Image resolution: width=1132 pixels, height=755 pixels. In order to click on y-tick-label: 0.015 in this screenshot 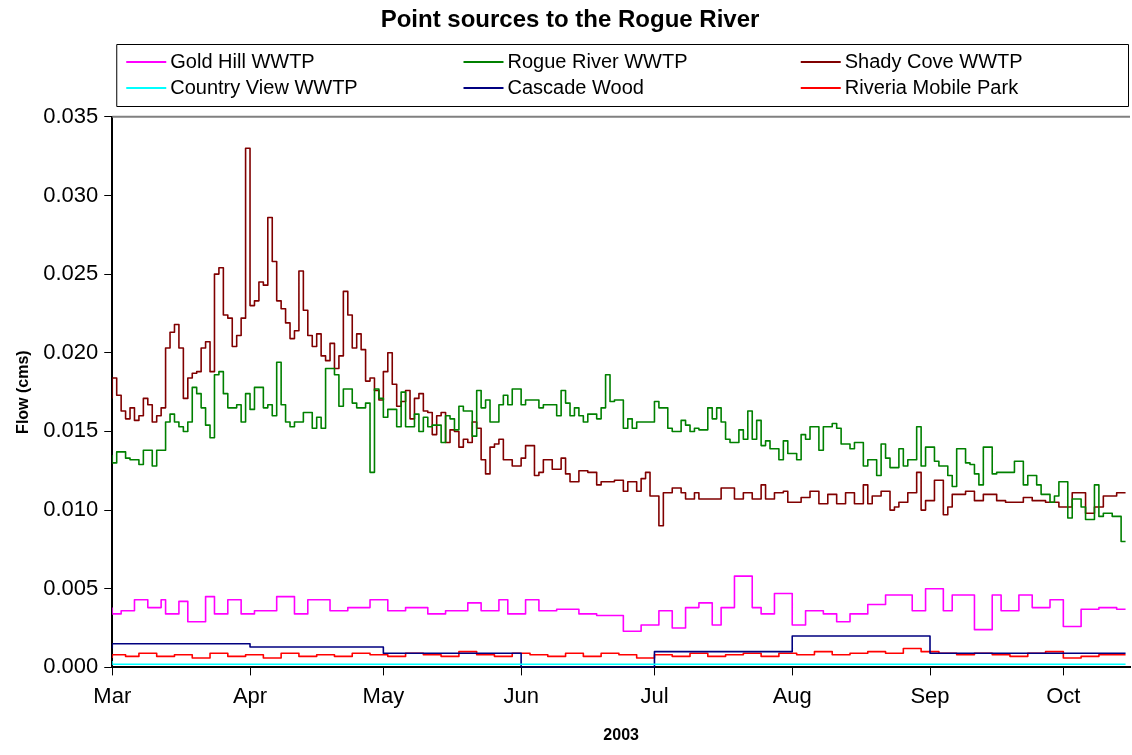, I will do `click(71, 430)`.